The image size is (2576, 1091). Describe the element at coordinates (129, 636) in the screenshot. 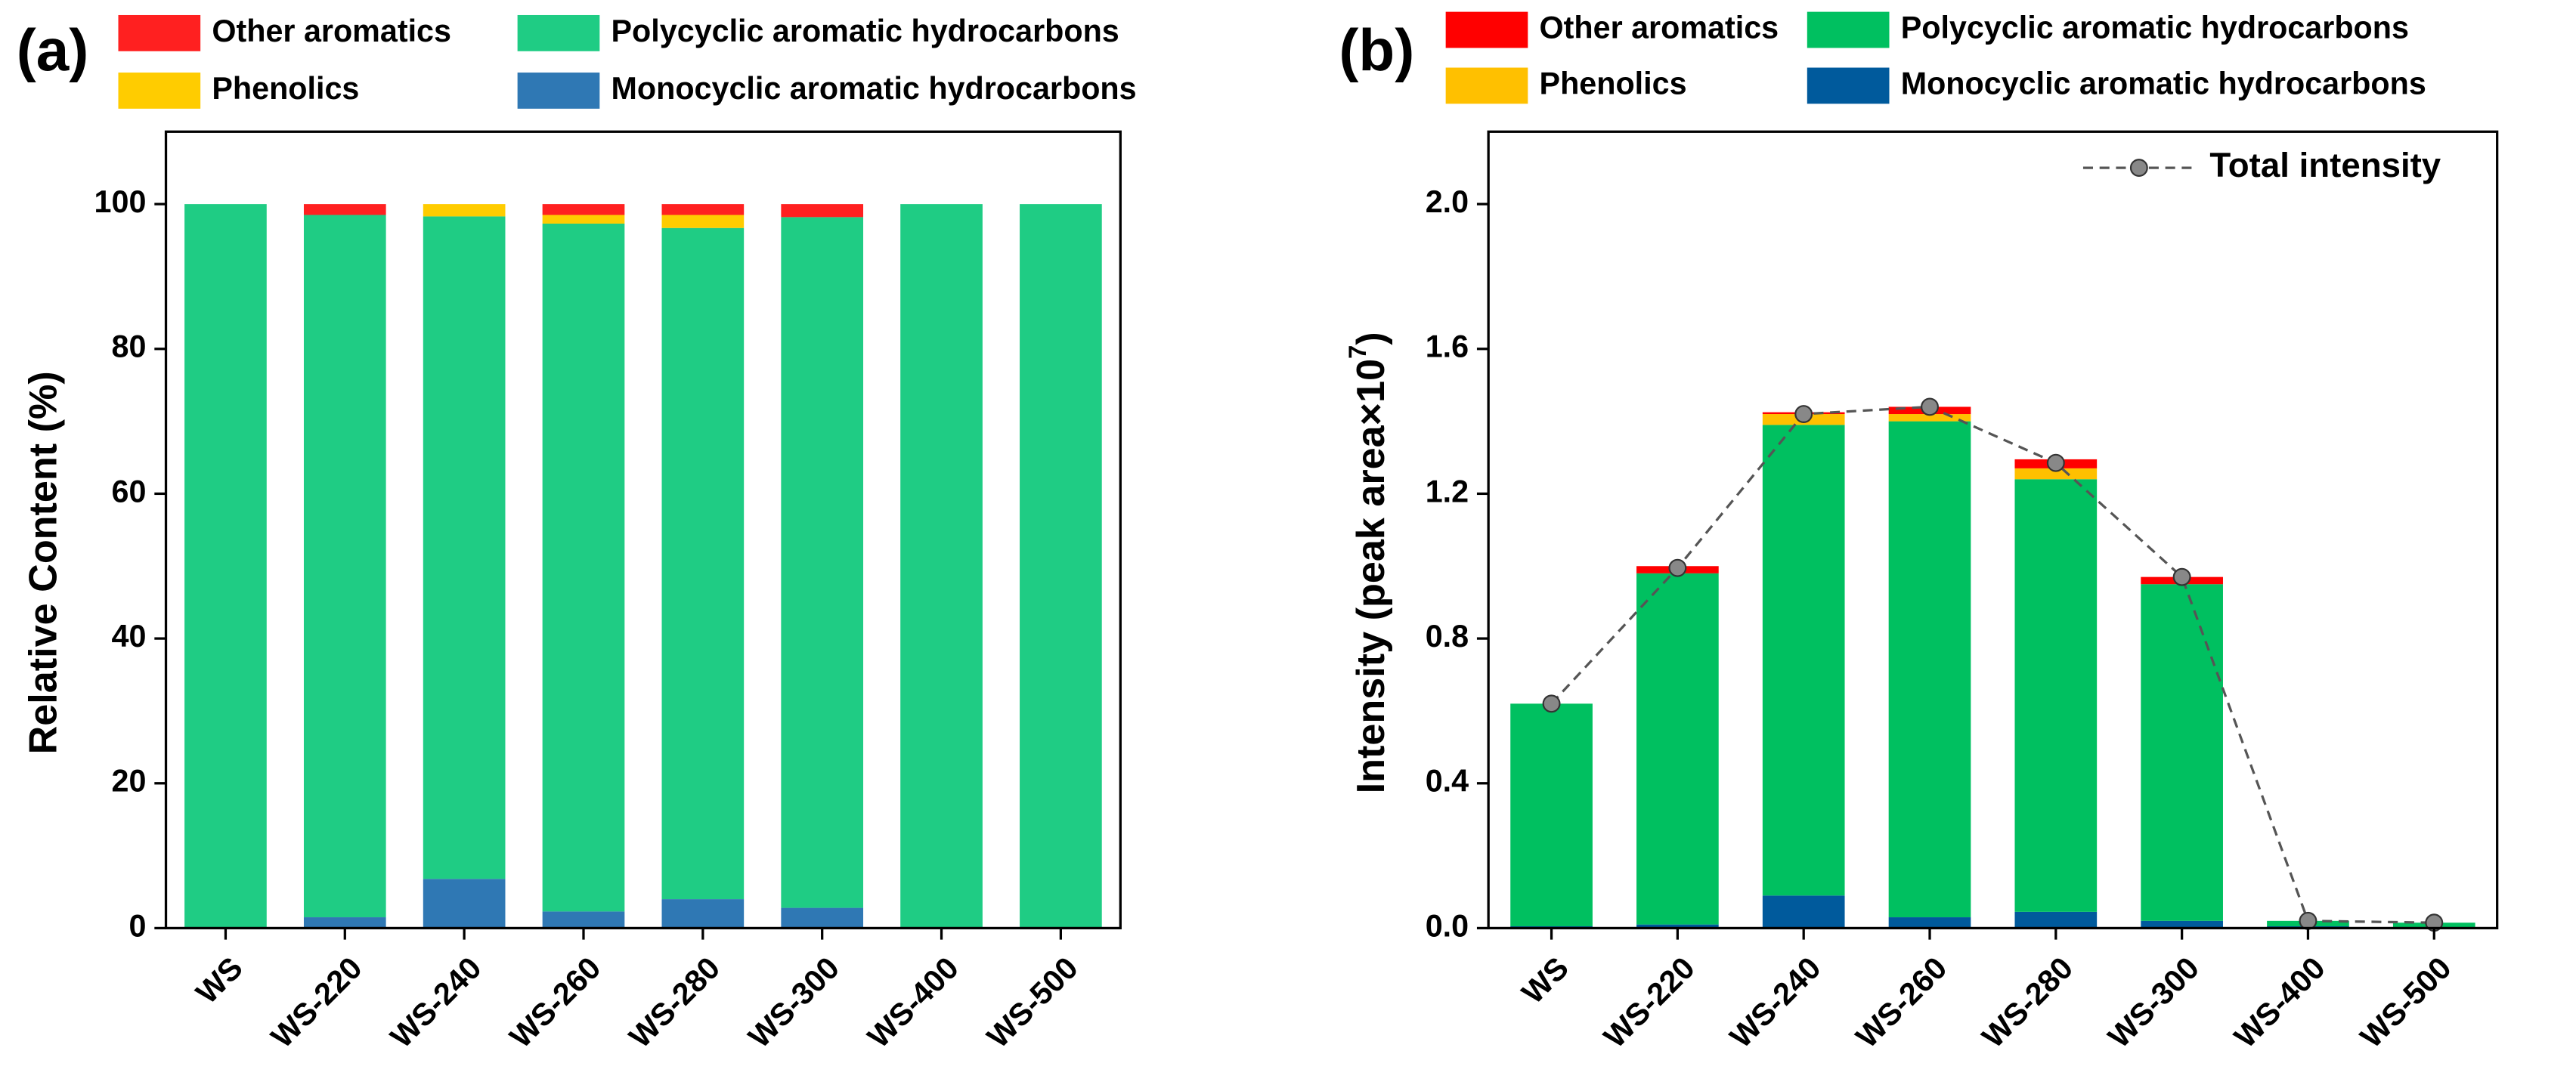

I see `y-tick-label: 40` at that location.